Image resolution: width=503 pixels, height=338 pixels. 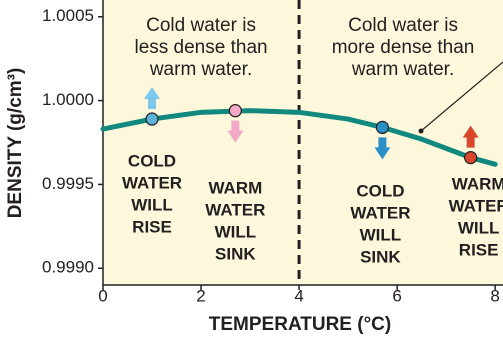 I want to click on annotation: more dense than, so click(x=403, y=47).